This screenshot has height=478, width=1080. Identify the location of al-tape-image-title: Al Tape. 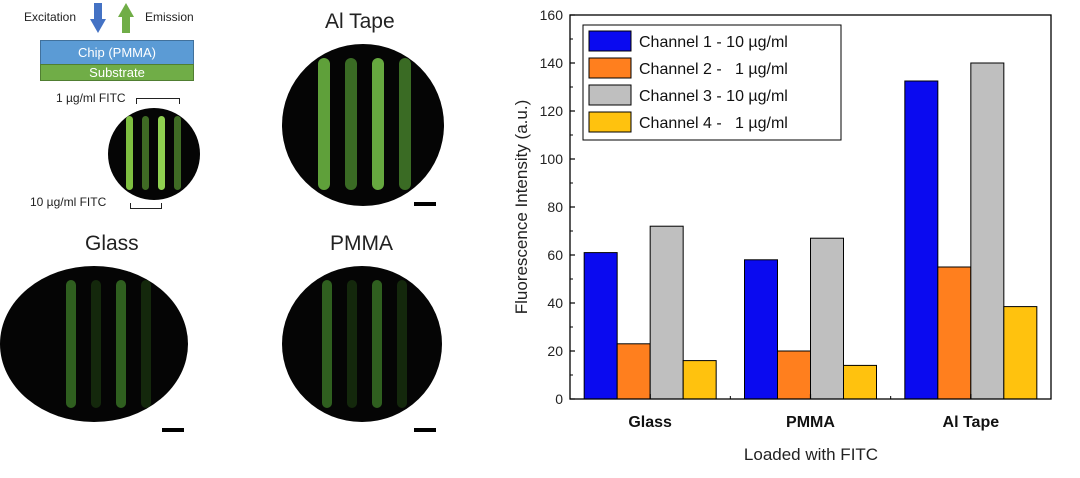
(360, 21).